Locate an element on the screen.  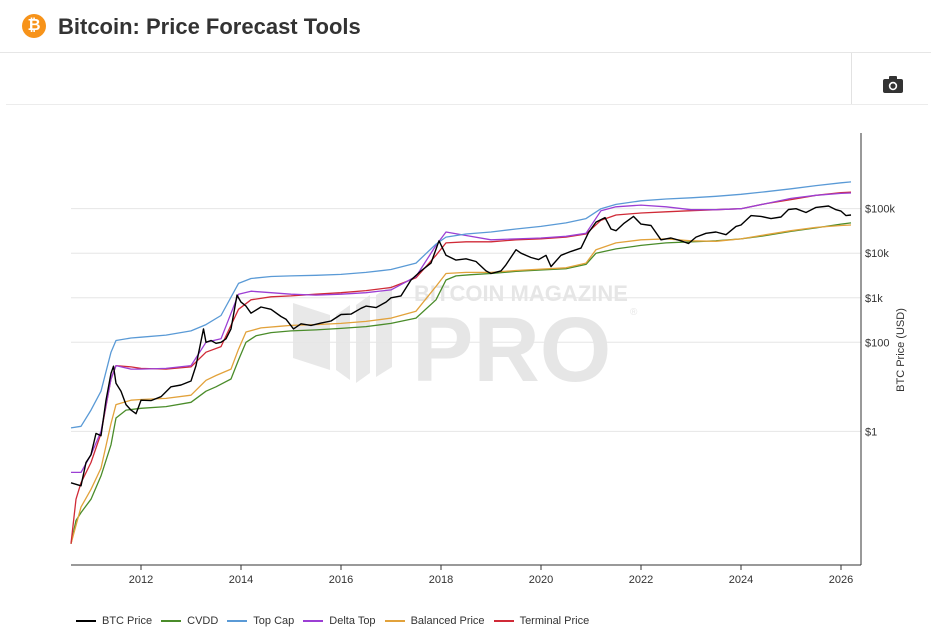
legend-item-top-cap: Top Cap is located at coordinates (260, 621).